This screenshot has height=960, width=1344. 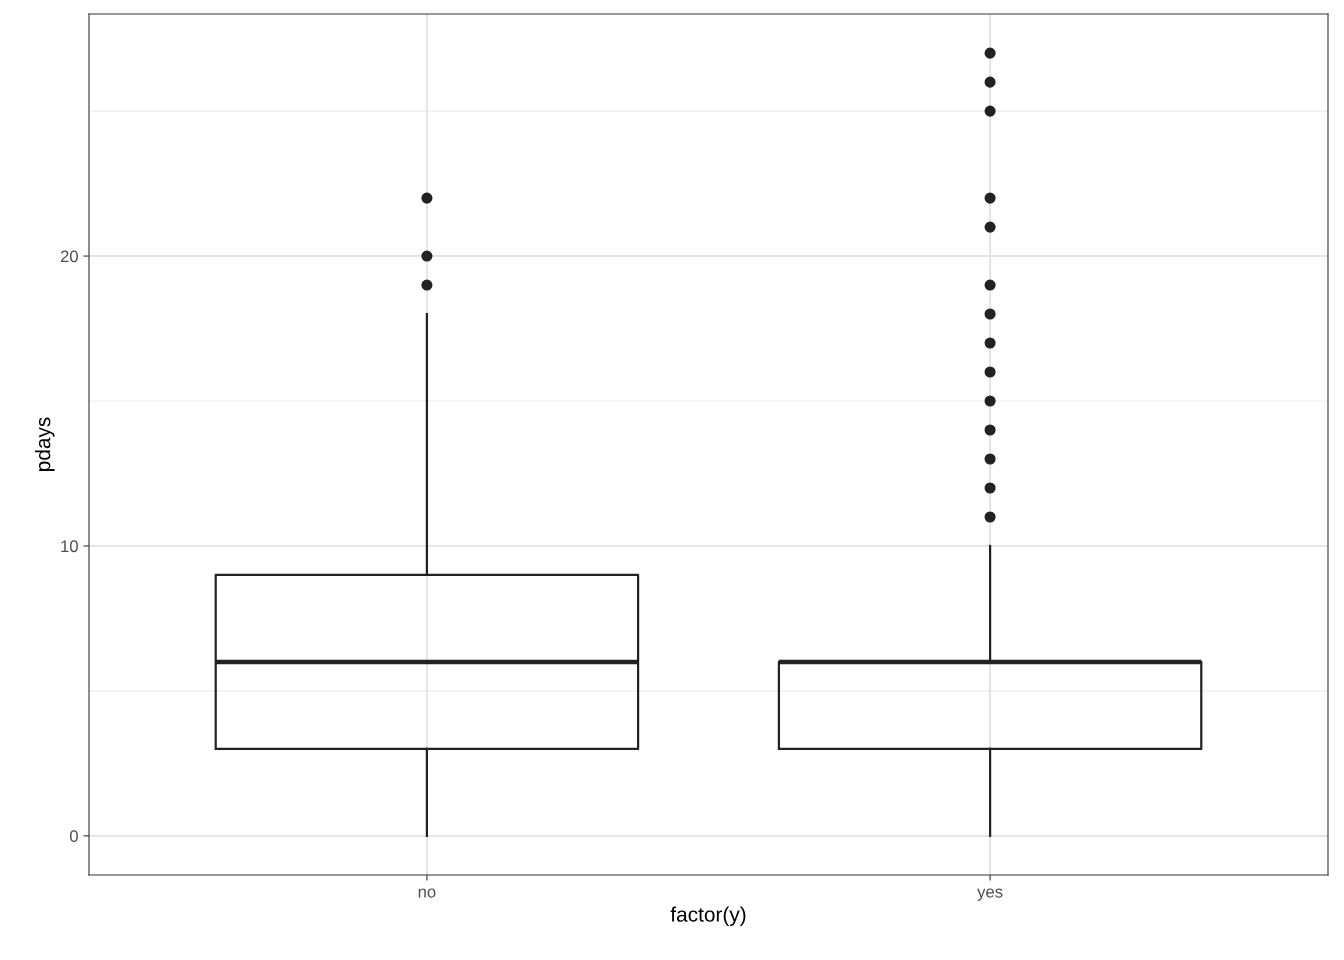 I want to click on y-tick-label: 10, so click(x=69, y=546).